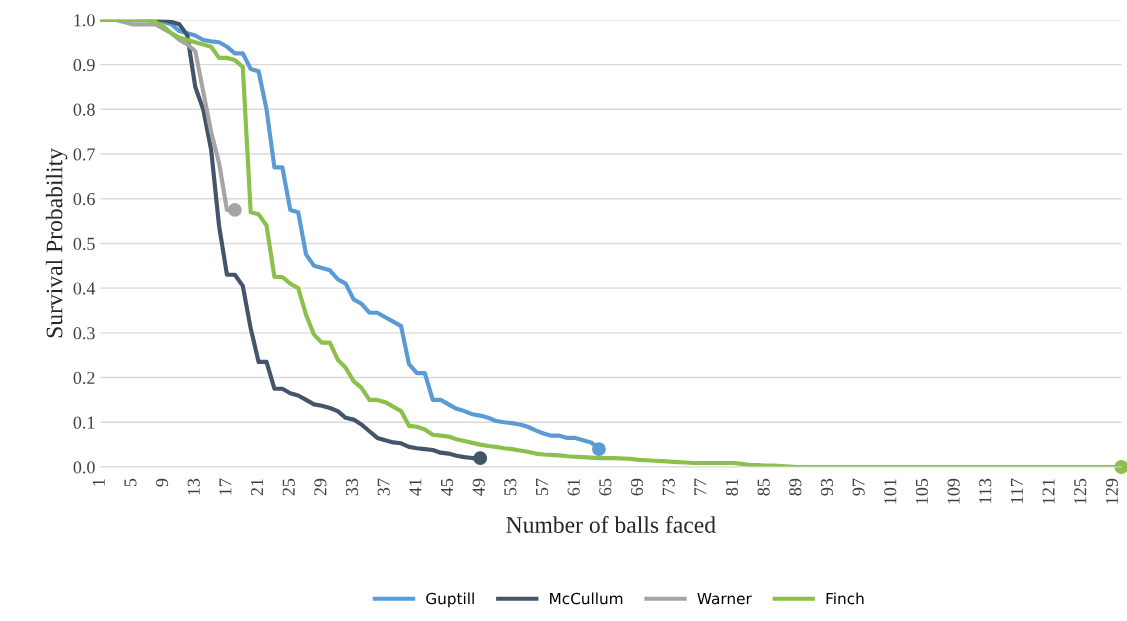  Describe the element at coordinates (858, 487) in the screenshot. I see `x-tick-label: 97` at that location.